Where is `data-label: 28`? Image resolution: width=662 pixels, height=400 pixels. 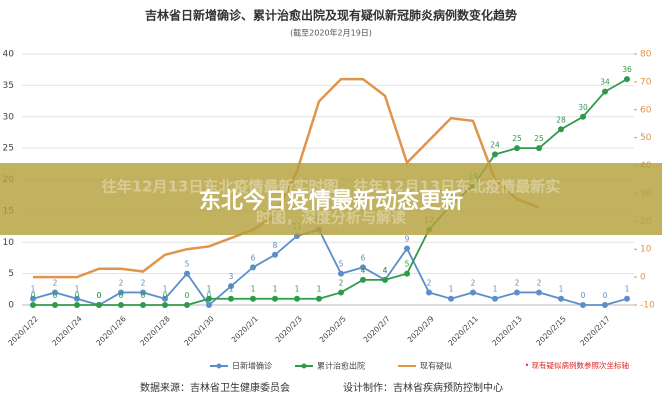 data-label: 28 is located at coordinates (561, 119).